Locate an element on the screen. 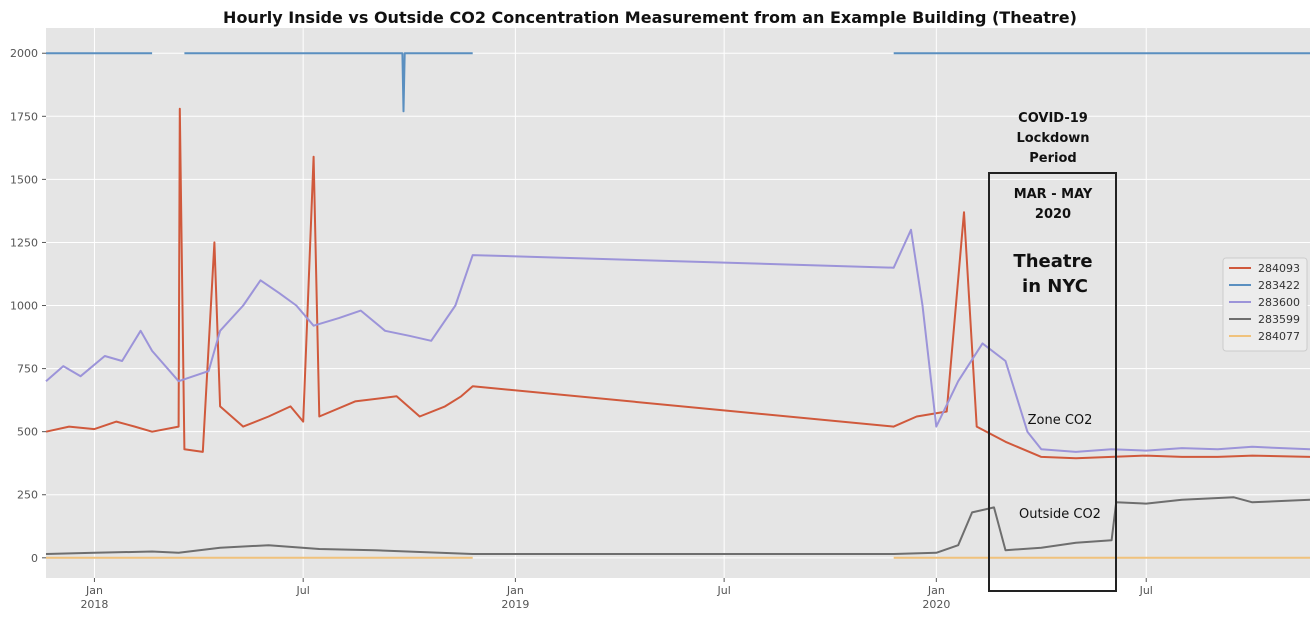 The width and height of the screenshot is (1310, 622). legend-label: 284093 is located at coordinates (1279, 268).